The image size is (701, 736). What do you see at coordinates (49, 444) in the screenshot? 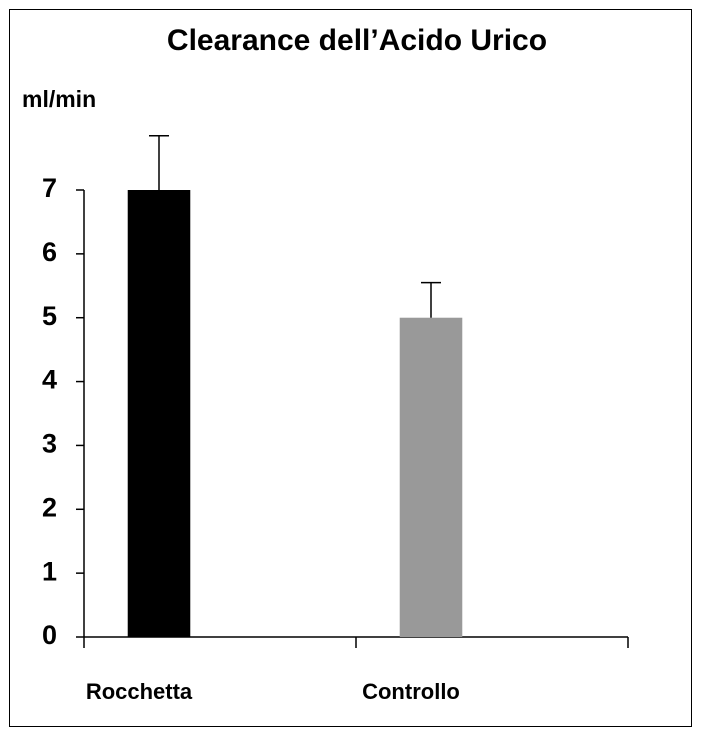
I see `y-tick-label: 3` at bounding box center [49, 444].